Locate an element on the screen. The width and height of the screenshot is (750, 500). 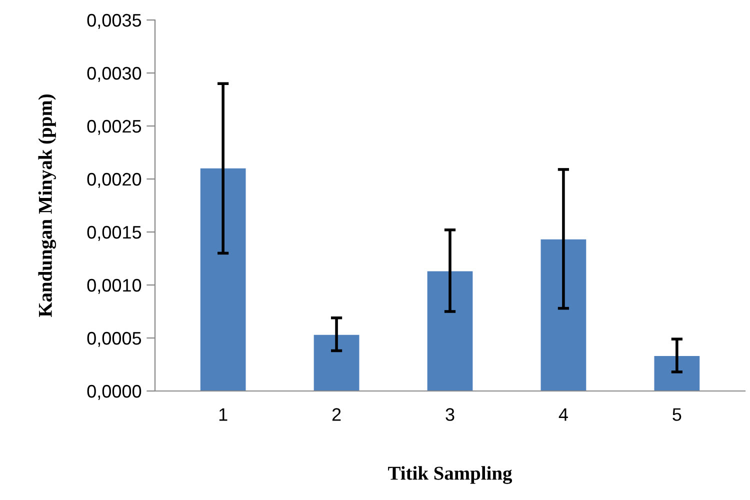
x-axis-title: Titik Sampling is located at coordinates (450, 475).